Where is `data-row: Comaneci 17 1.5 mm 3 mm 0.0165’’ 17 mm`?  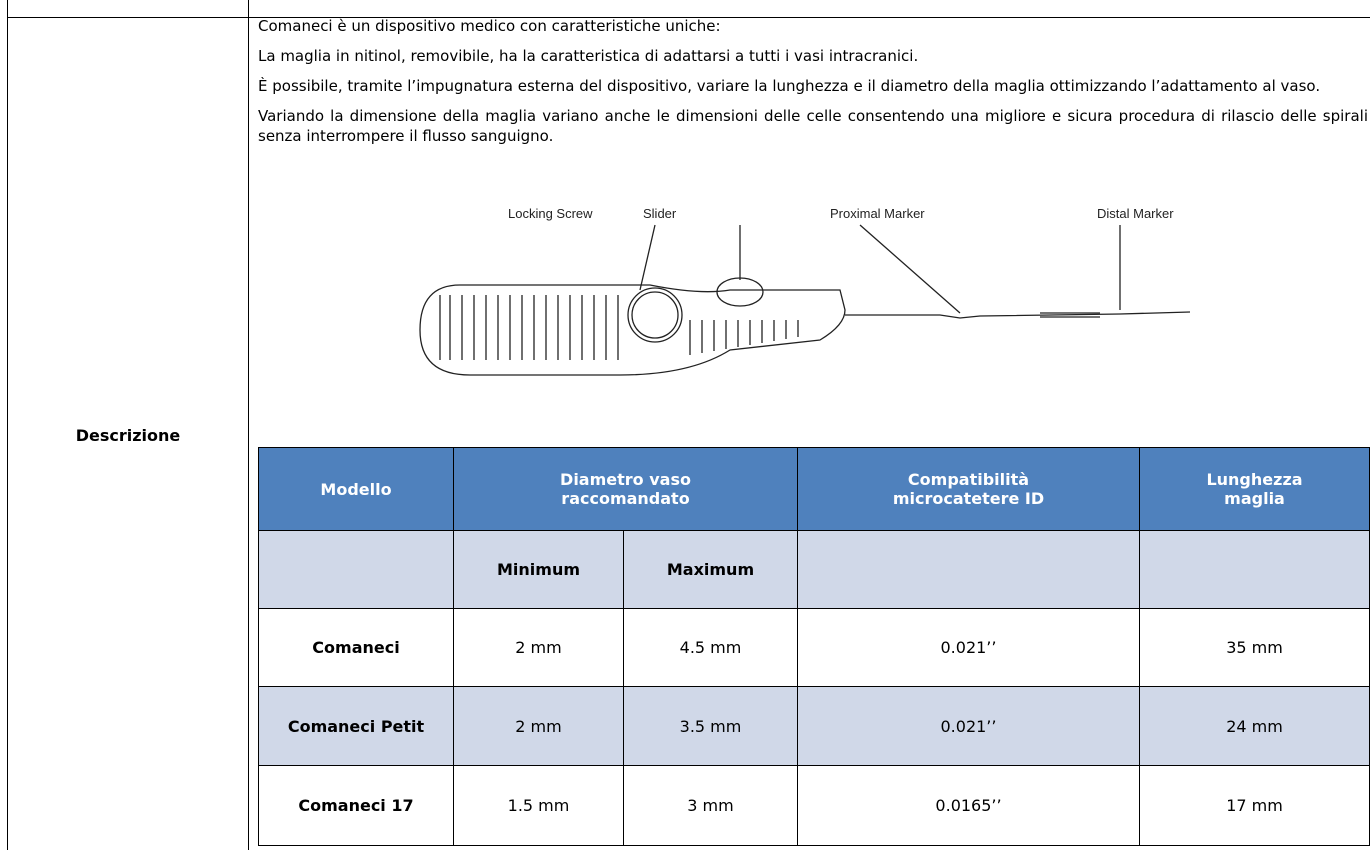 data-row: Comaneci 17 1.5 mm 3 mm 0.0165’’ 17 mm is located at coordinates (814, 805).